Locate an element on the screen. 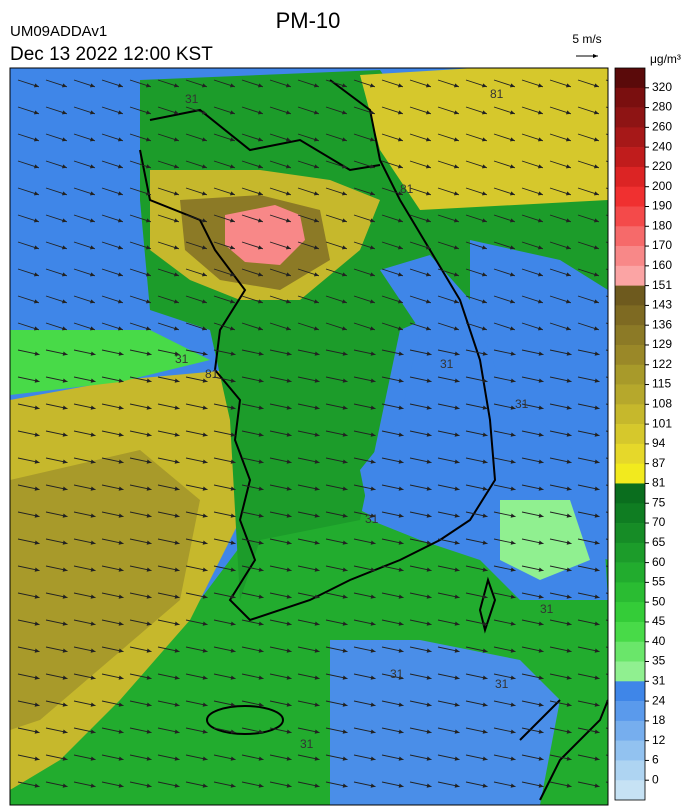 The image size is (700, 812). colorbar-tick-label: 200 is located at coordinates (662, 186).